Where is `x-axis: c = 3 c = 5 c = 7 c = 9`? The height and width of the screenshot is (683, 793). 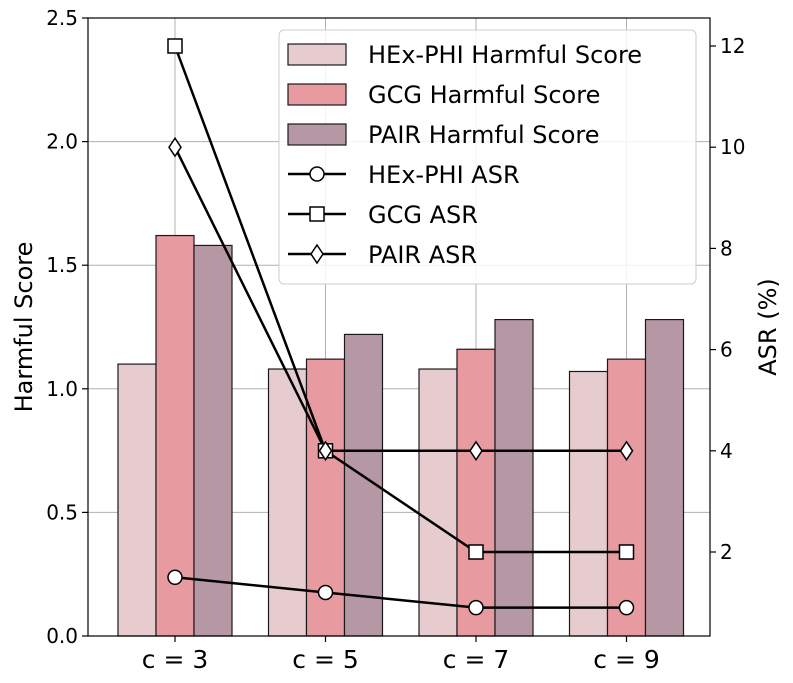
x-axis: c = 3 c = 5 c = 7 c = 9 is located at coordinates (401, 655).